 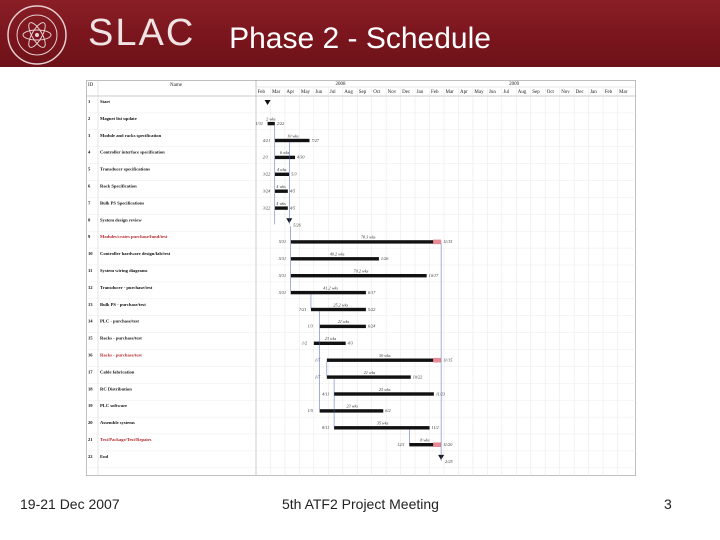 What do you see at coordinates (406, 92) in the screenshot?
I see `month-label: Dec` at bounding box center [406, 92].